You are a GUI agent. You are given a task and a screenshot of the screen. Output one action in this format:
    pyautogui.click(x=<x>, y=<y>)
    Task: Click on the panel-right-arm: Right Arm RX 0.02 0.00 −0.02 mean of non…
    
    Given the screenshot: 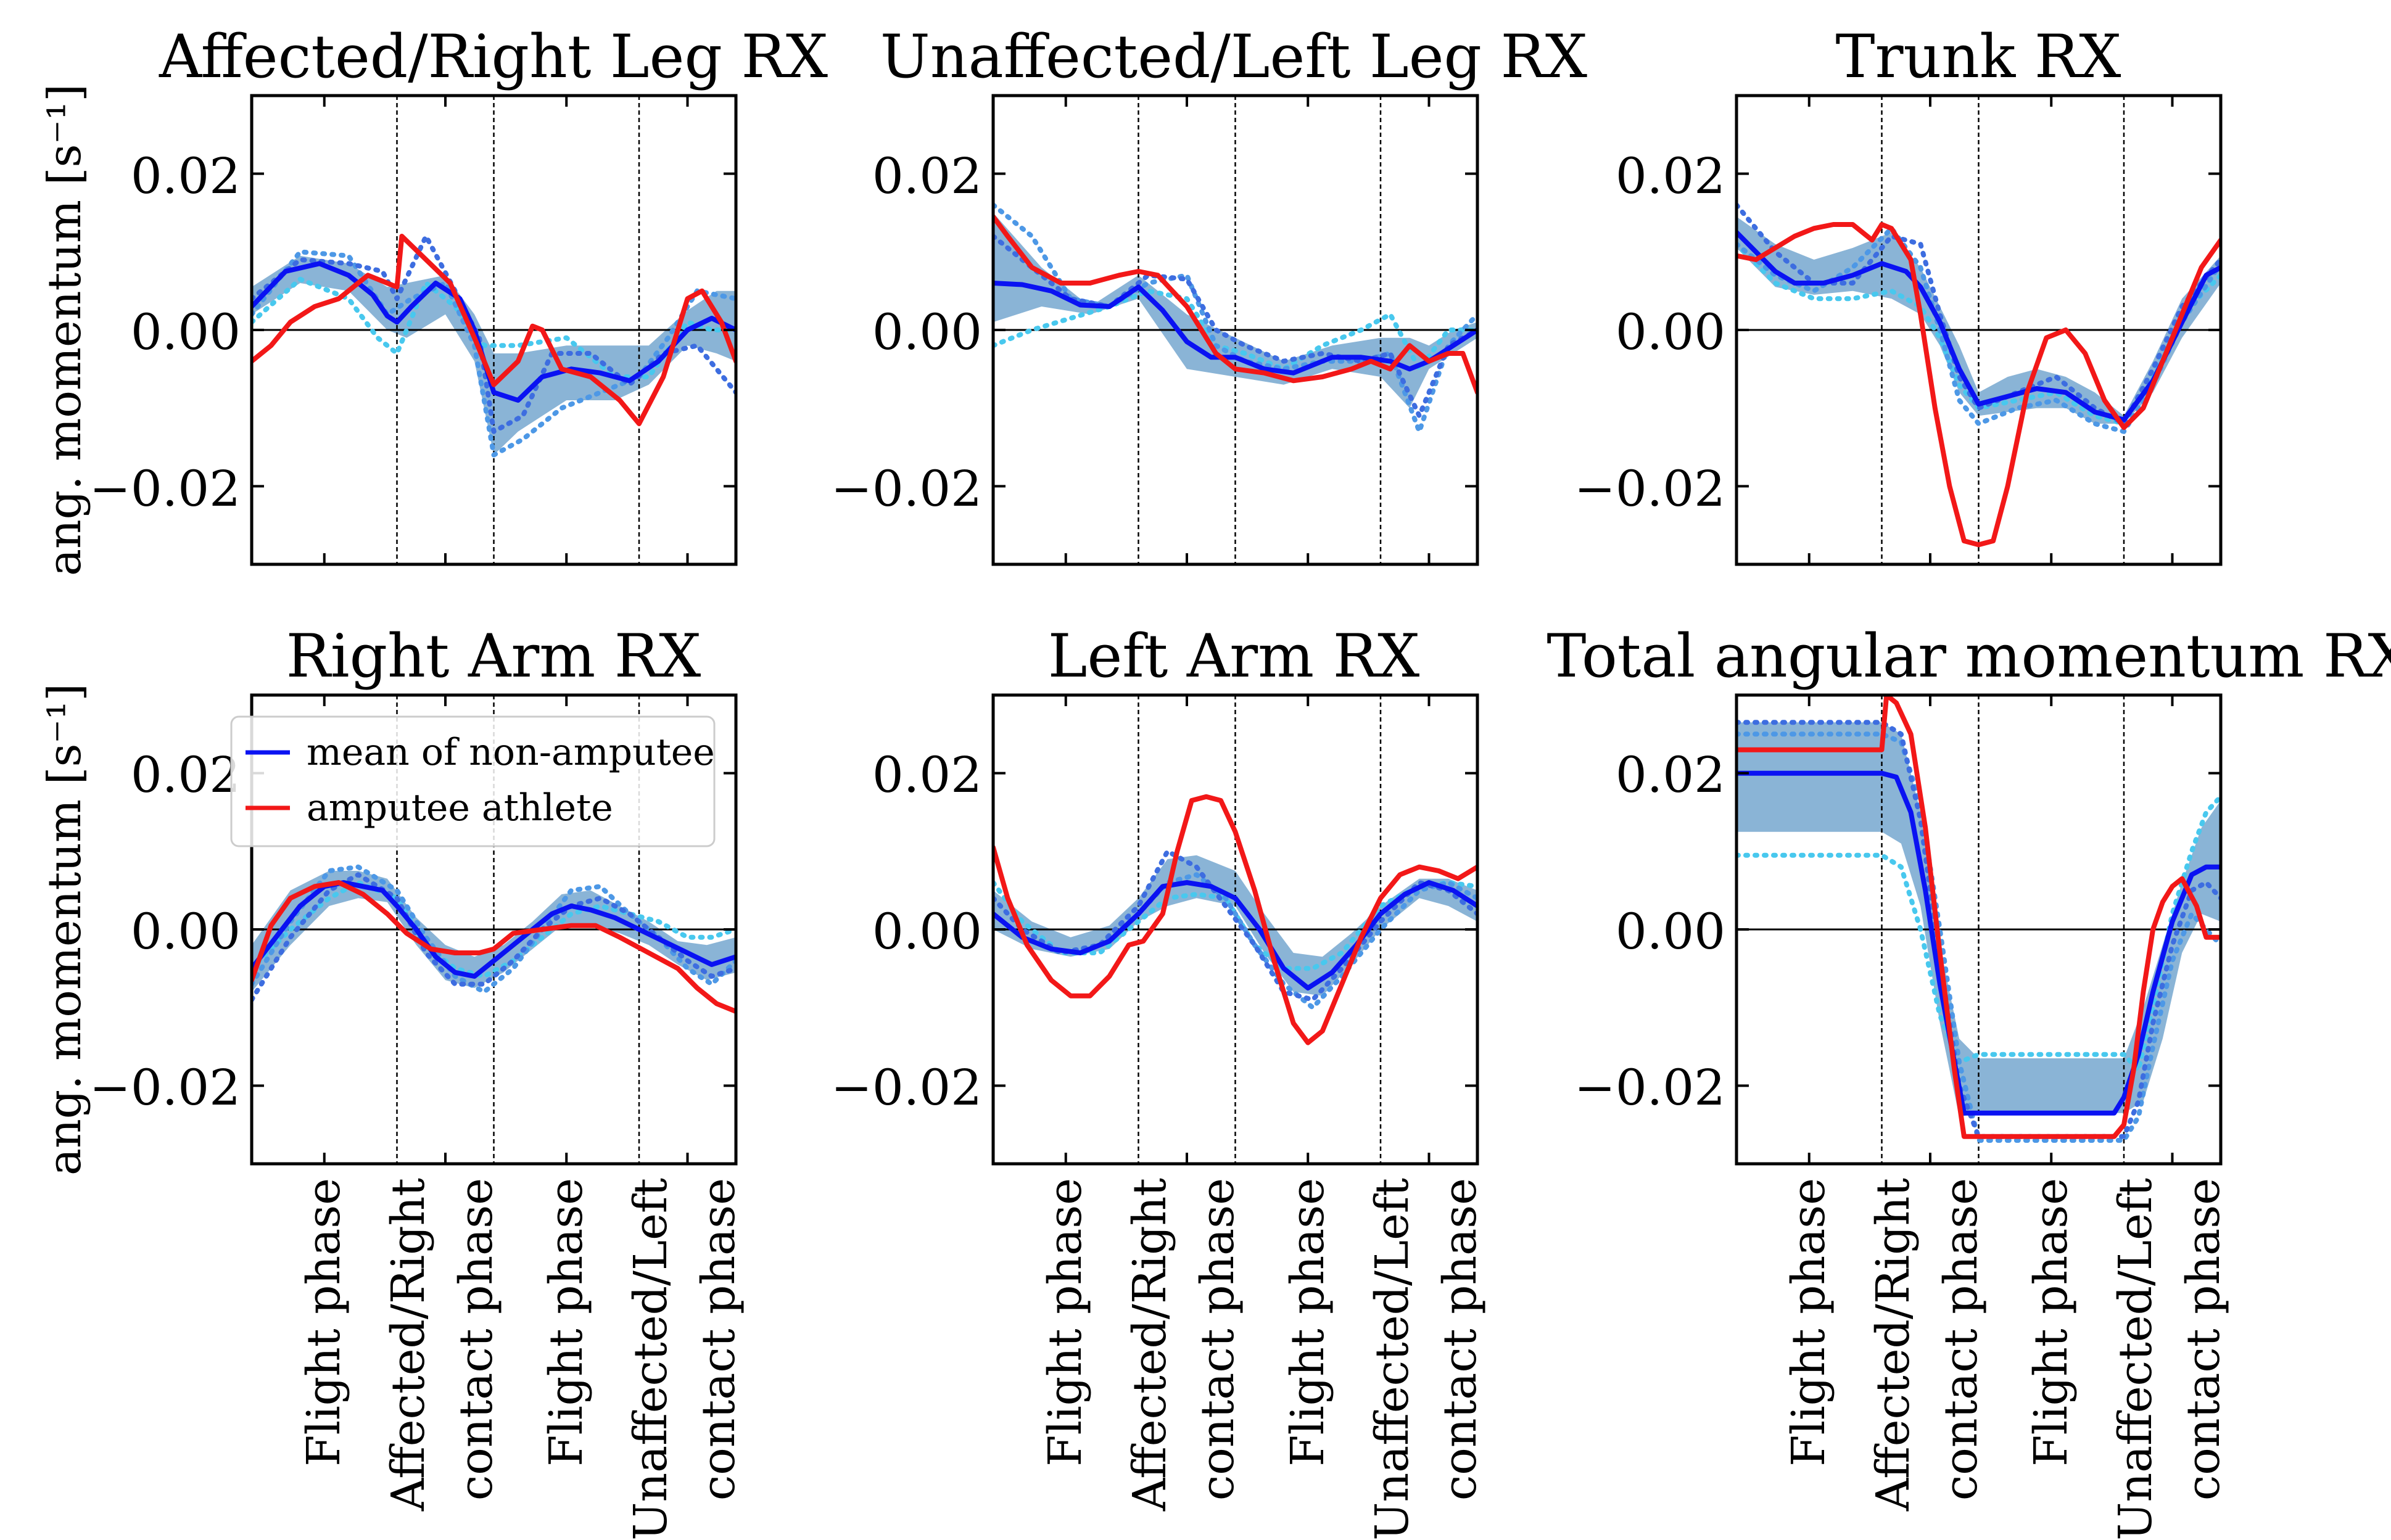 What is the action you would take?
    pyautogui.click(x=413, y=894)
    